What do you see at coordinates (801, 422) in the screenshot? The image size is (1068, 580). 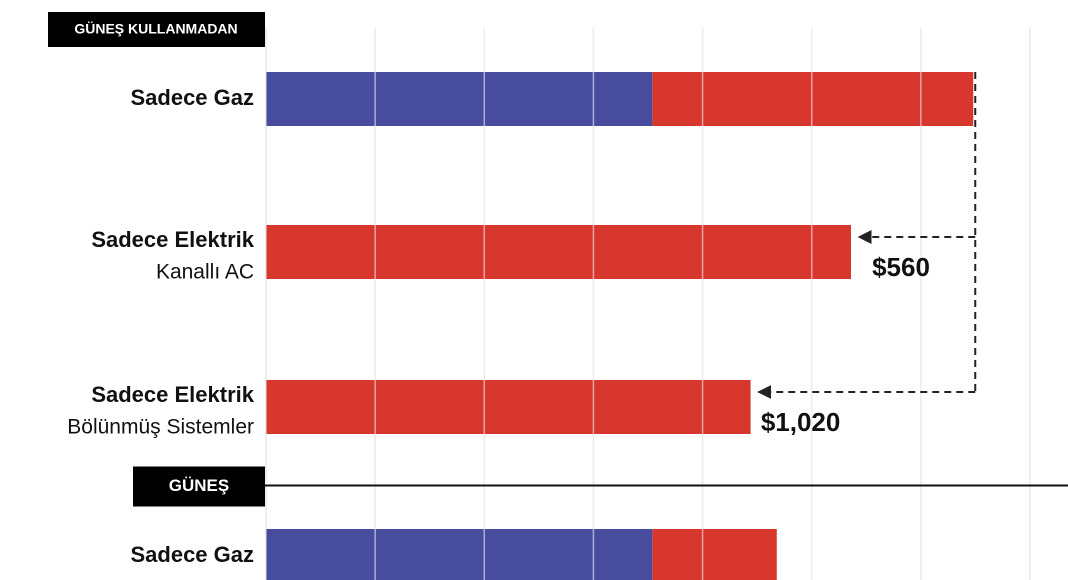 I see `difference-label: $1,020` at bounding box center [801, 422].